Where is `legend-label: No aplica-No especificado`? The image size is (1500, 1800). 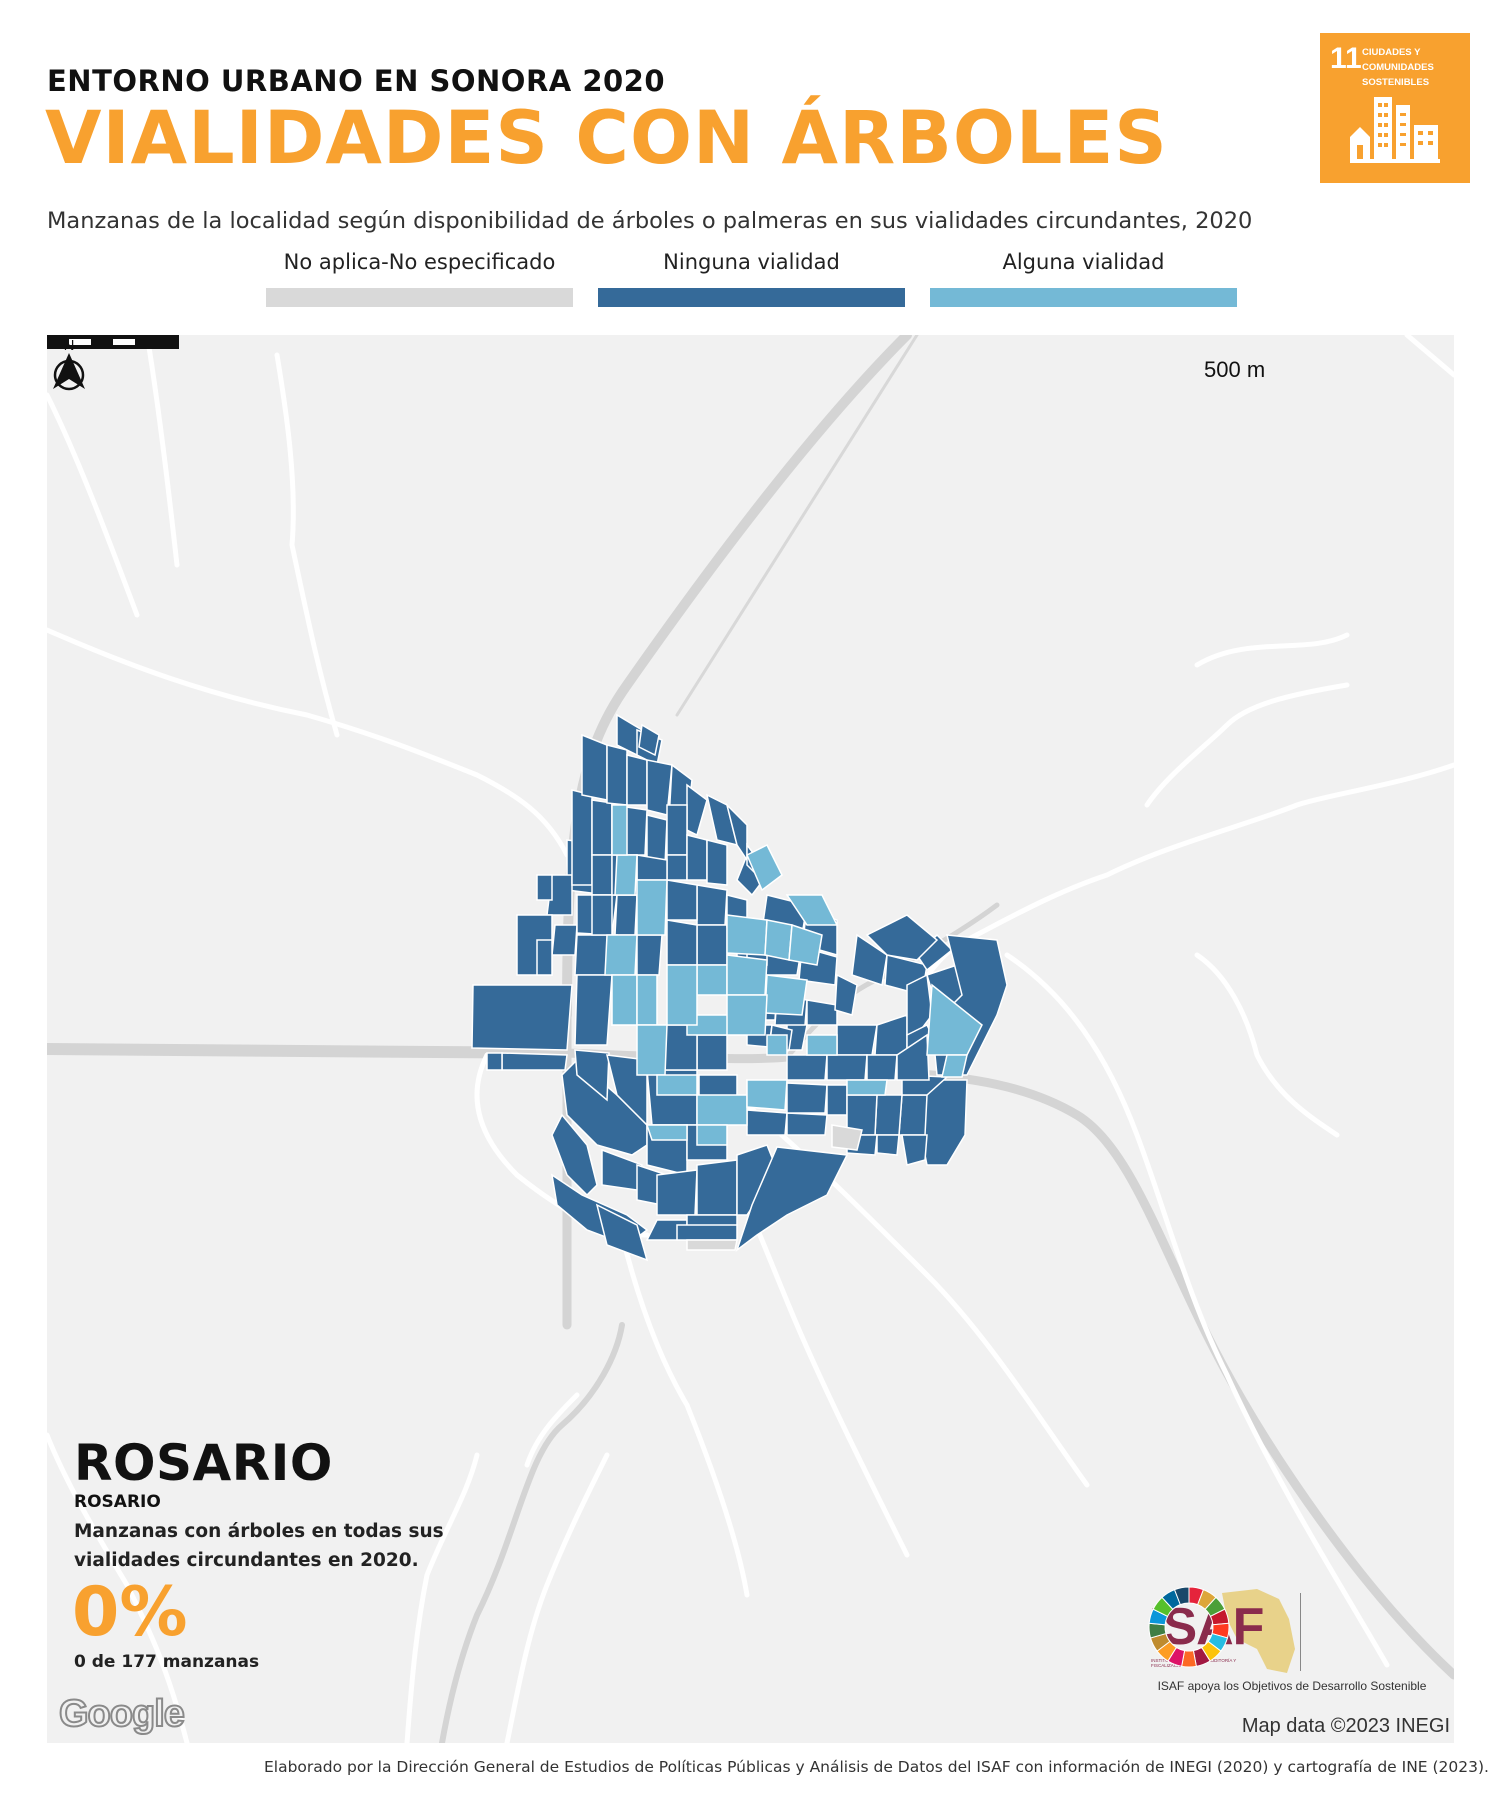 legend-label: No aplica-No especificado is located at coordinates (419, 262).